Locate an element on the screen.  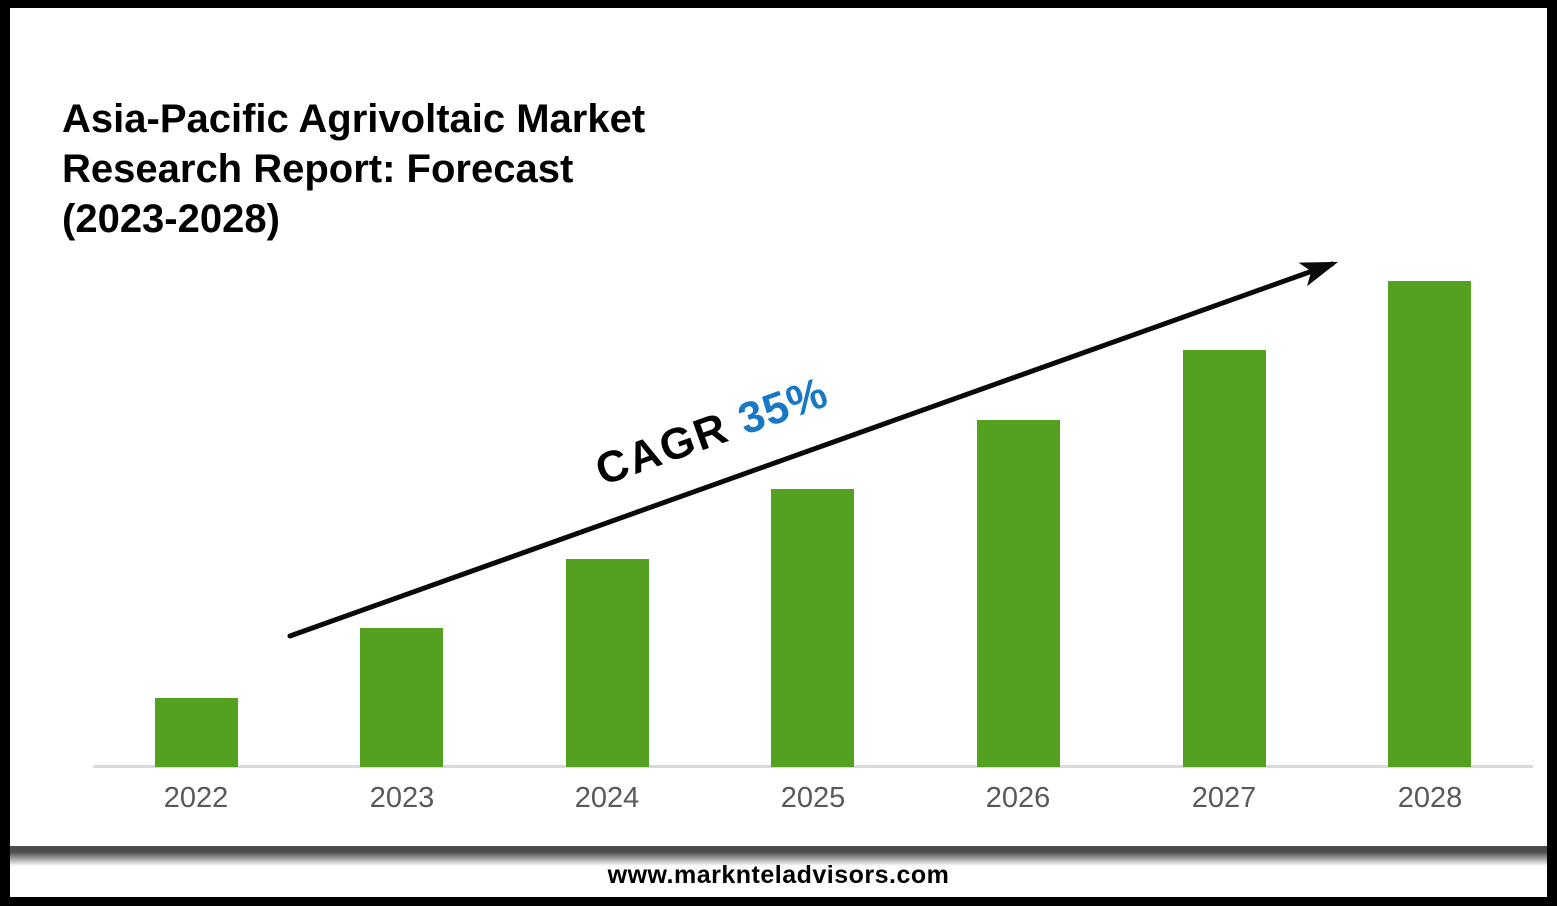
x-axis-label-2024: 2024 is located at coordinates (607, 798).